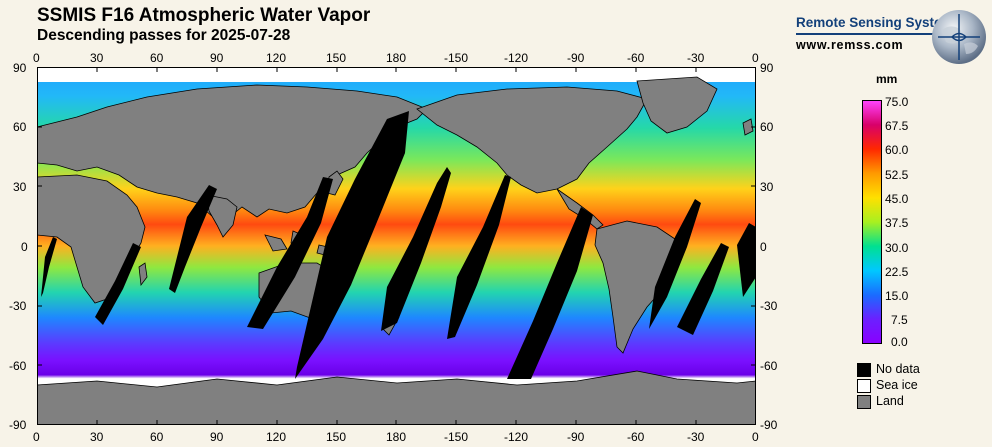  What do you see at coordinates (897, 150) in the screenshot?
I see `colorbar-tick: 60.0` at bounding box center [897, 150].